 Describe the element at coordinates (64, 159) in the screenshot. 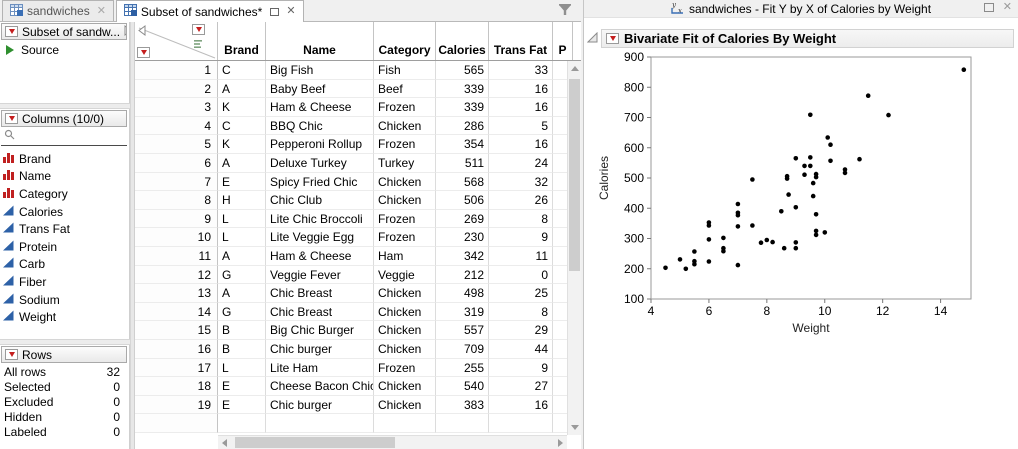

I see `column-item-brand: Brand` at that location.